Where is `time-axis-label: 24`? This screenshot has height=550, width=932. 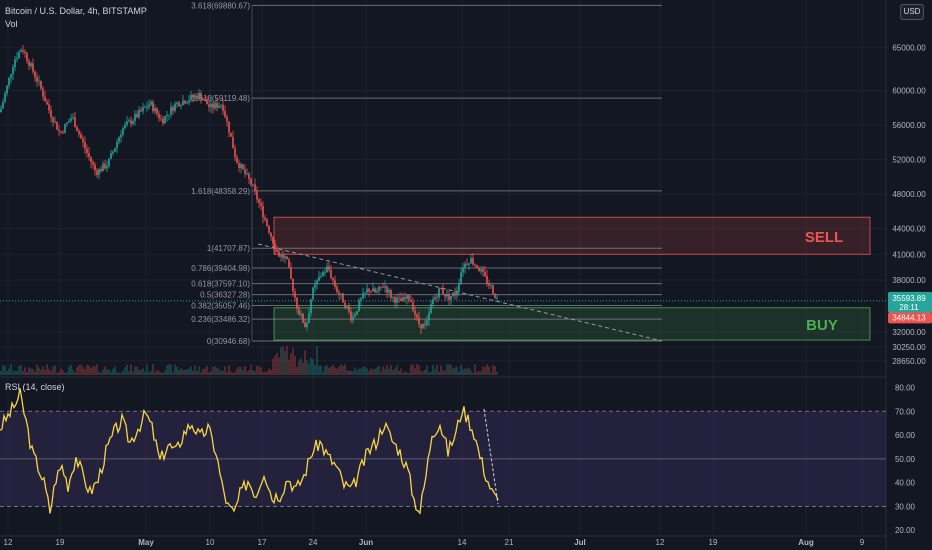
time-axis-label: 24 is located at coordinates (313, 542).